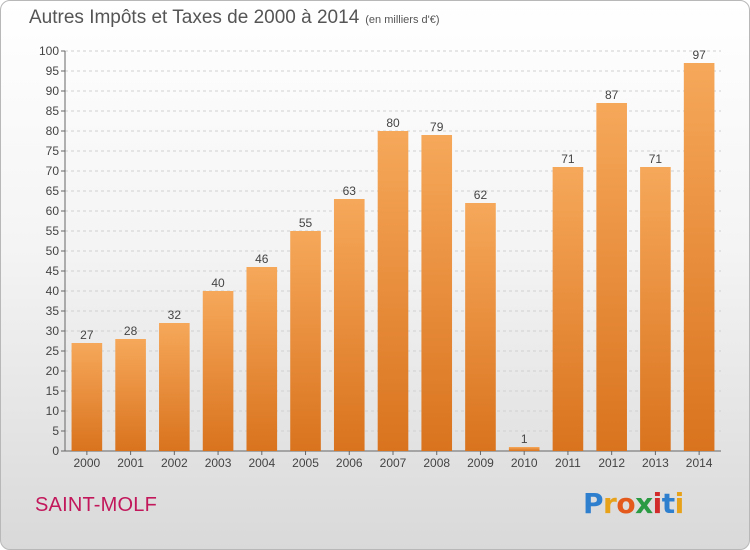 This screenshot has height=550, width=750. What do you see at coordinates (53, 191) in the screenshot?
I see `y-tick-label: 65` at bounding box center [53, 191].